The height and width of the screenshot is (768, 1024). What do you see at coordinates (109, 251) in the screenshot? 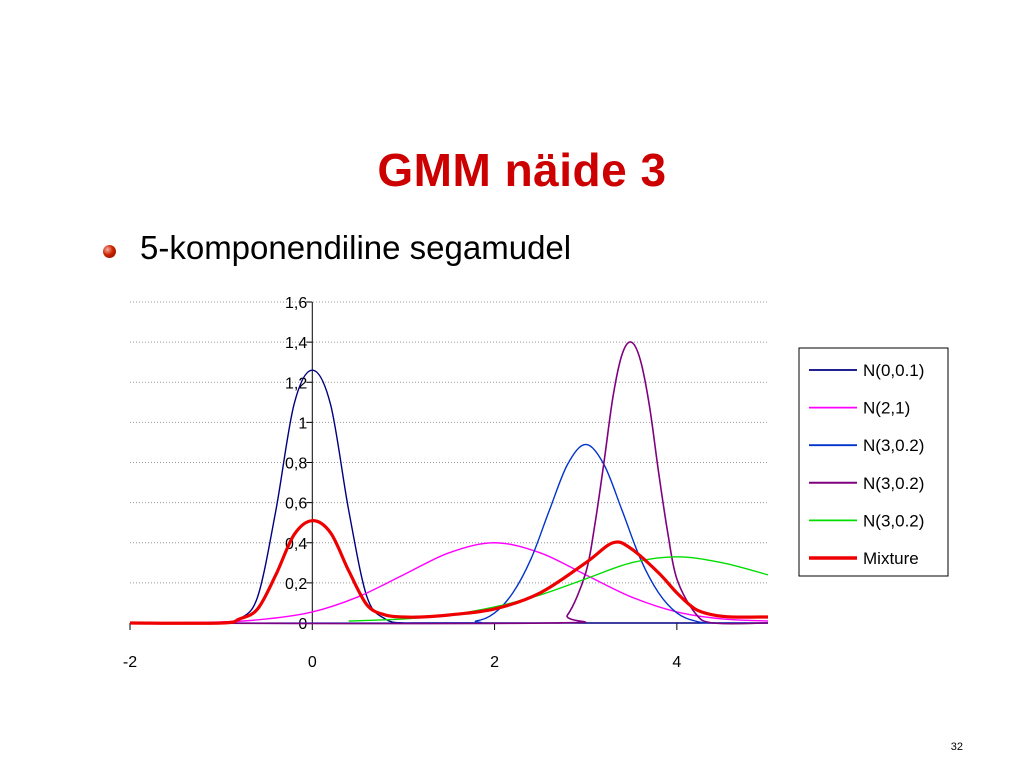
I see `bullet-icon` at bounding box center [109, 251].